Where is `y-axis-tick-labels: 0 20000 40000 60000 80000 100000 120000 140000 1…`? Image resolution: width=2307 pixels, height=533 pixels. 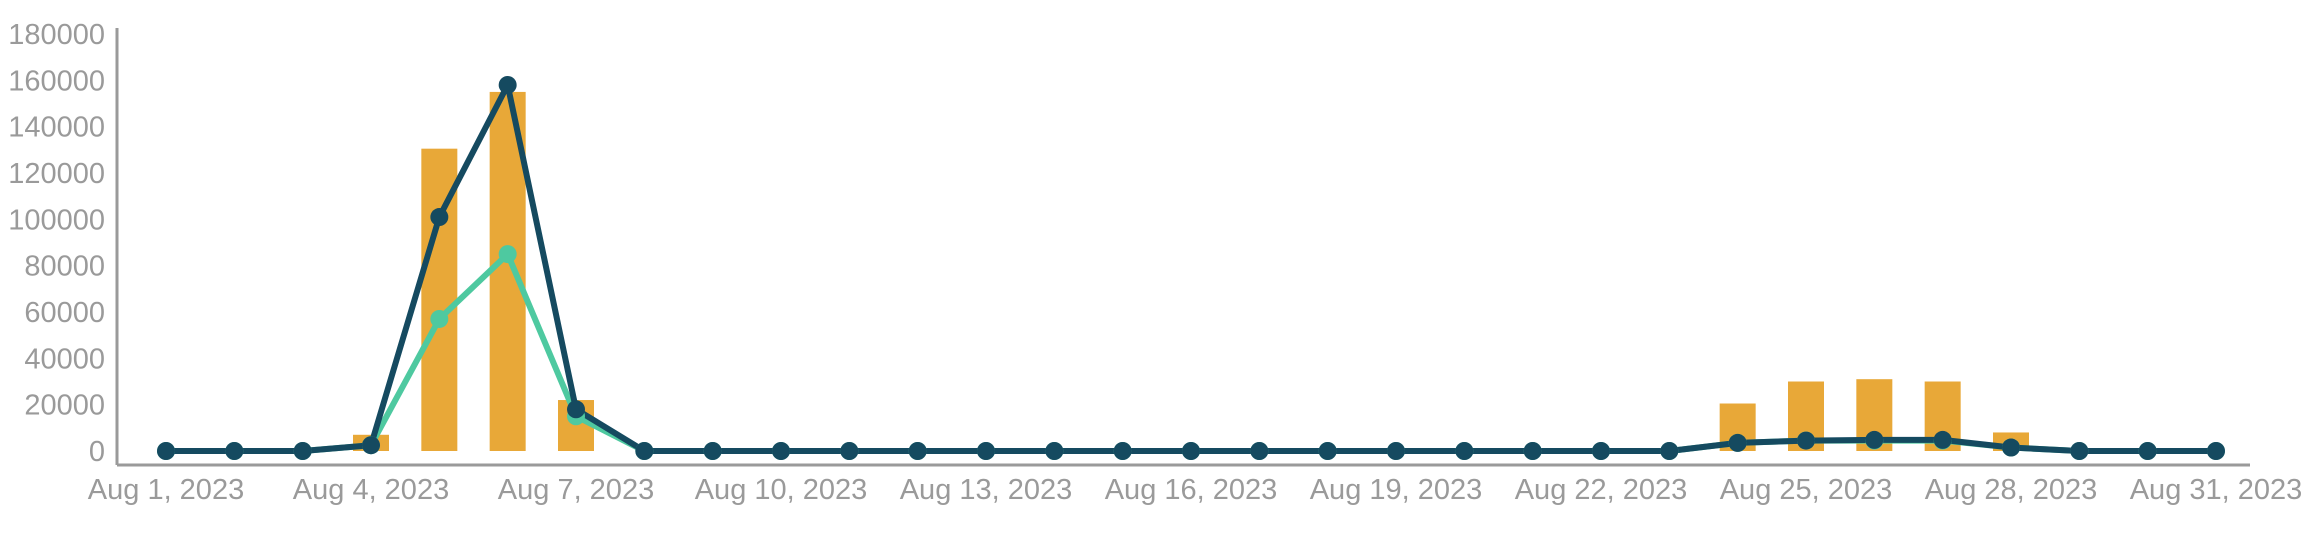 y-axis-tick-labels: 0 20000 40000 60000 80000 100000 120000 140000 1… is located at coordinates (56, 243).